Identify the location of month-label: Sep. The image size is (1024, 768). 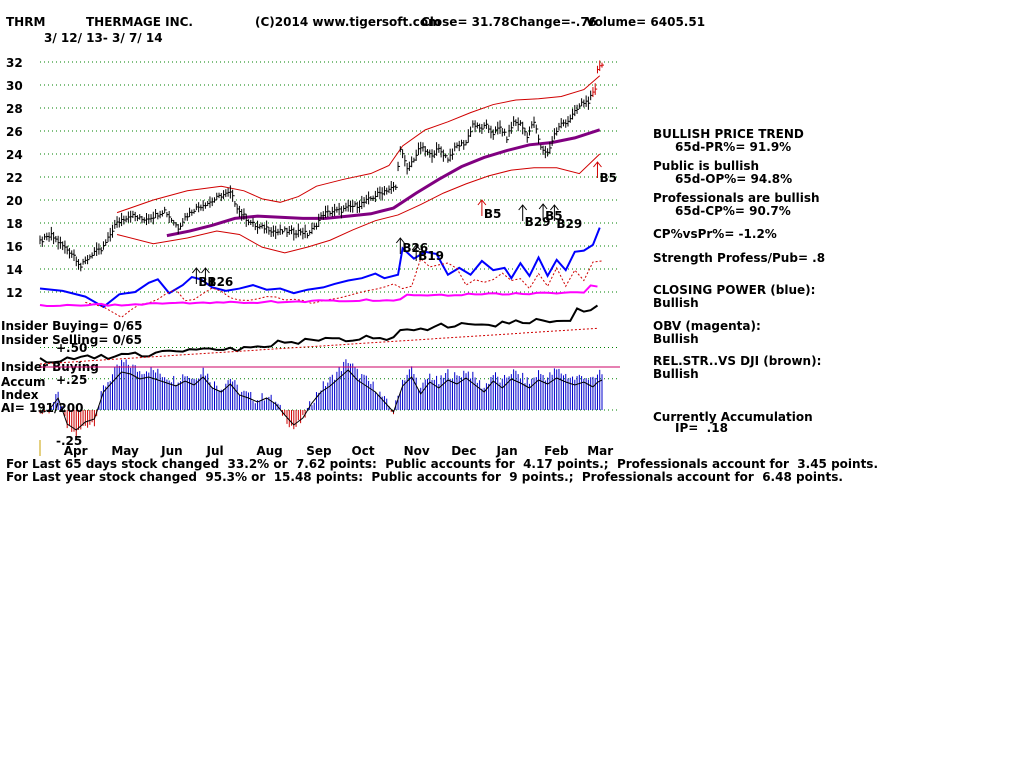
(319, 451).